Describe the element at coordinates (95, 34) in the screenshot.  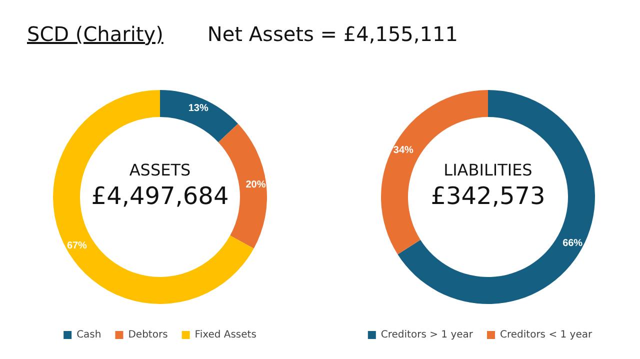
I see `chart-title: SCD (Charity)` at that location.